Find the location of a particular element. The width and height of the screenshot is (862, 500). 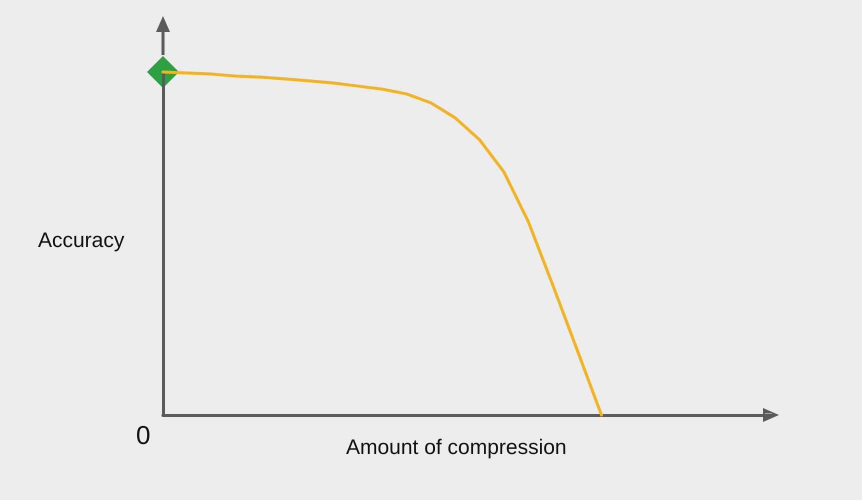

x-axis-title: Amount of compression is located at coordinates (456, 447).